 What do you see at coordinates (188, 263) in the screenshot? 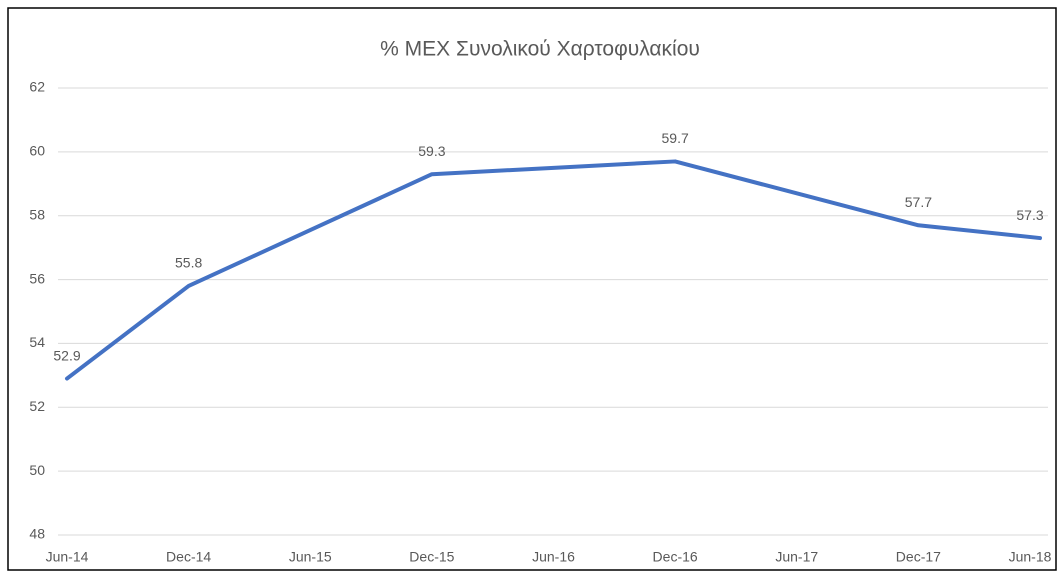
I see `data-label: 55.8` at bounding box center [188, 263].